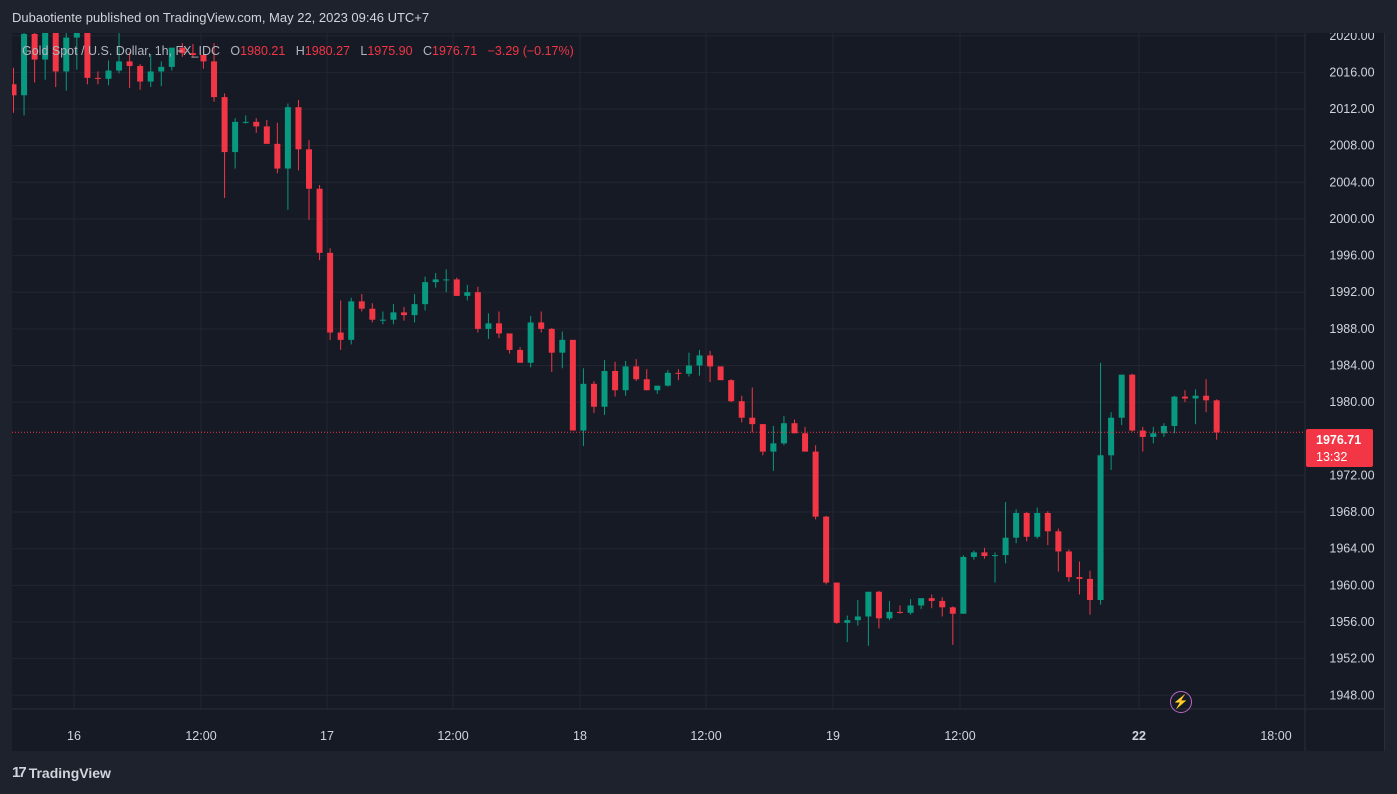 This screenshot has height=794, width=1397. What do you see at coordinates (327, 736) in the screenshot?
I see `x-tick-label: 17` at bounding box center [327, 736].